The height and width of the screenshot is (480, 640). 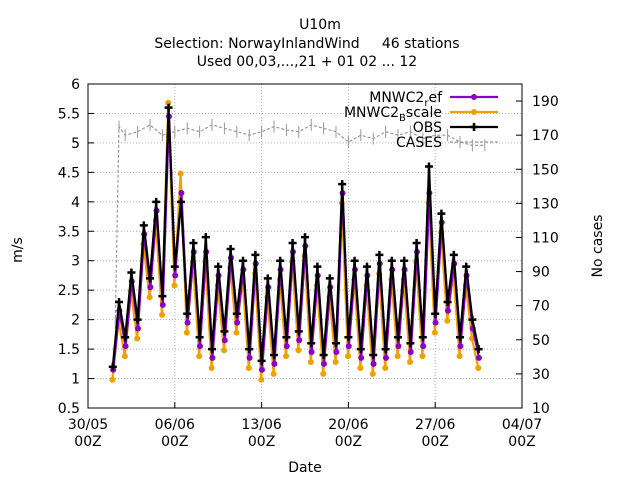 I want to click on legend-marker, so click(x=474, y=97).